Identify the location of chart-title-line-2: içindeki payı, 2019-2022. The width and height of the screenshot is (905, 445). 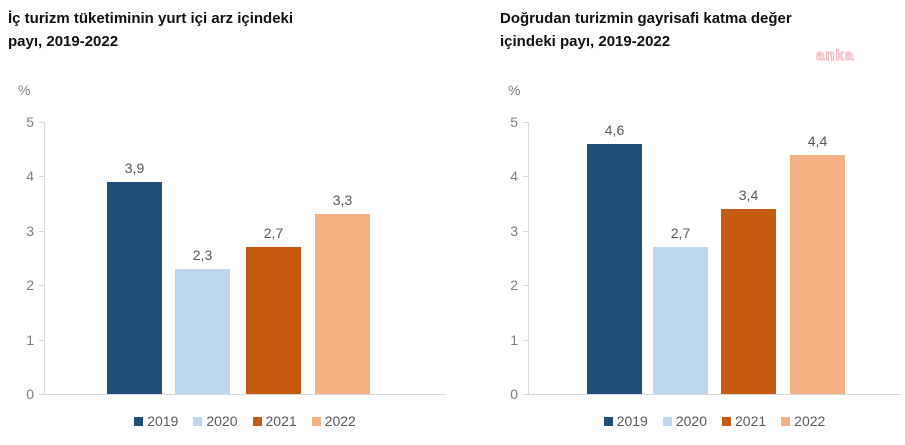
(585, 41).